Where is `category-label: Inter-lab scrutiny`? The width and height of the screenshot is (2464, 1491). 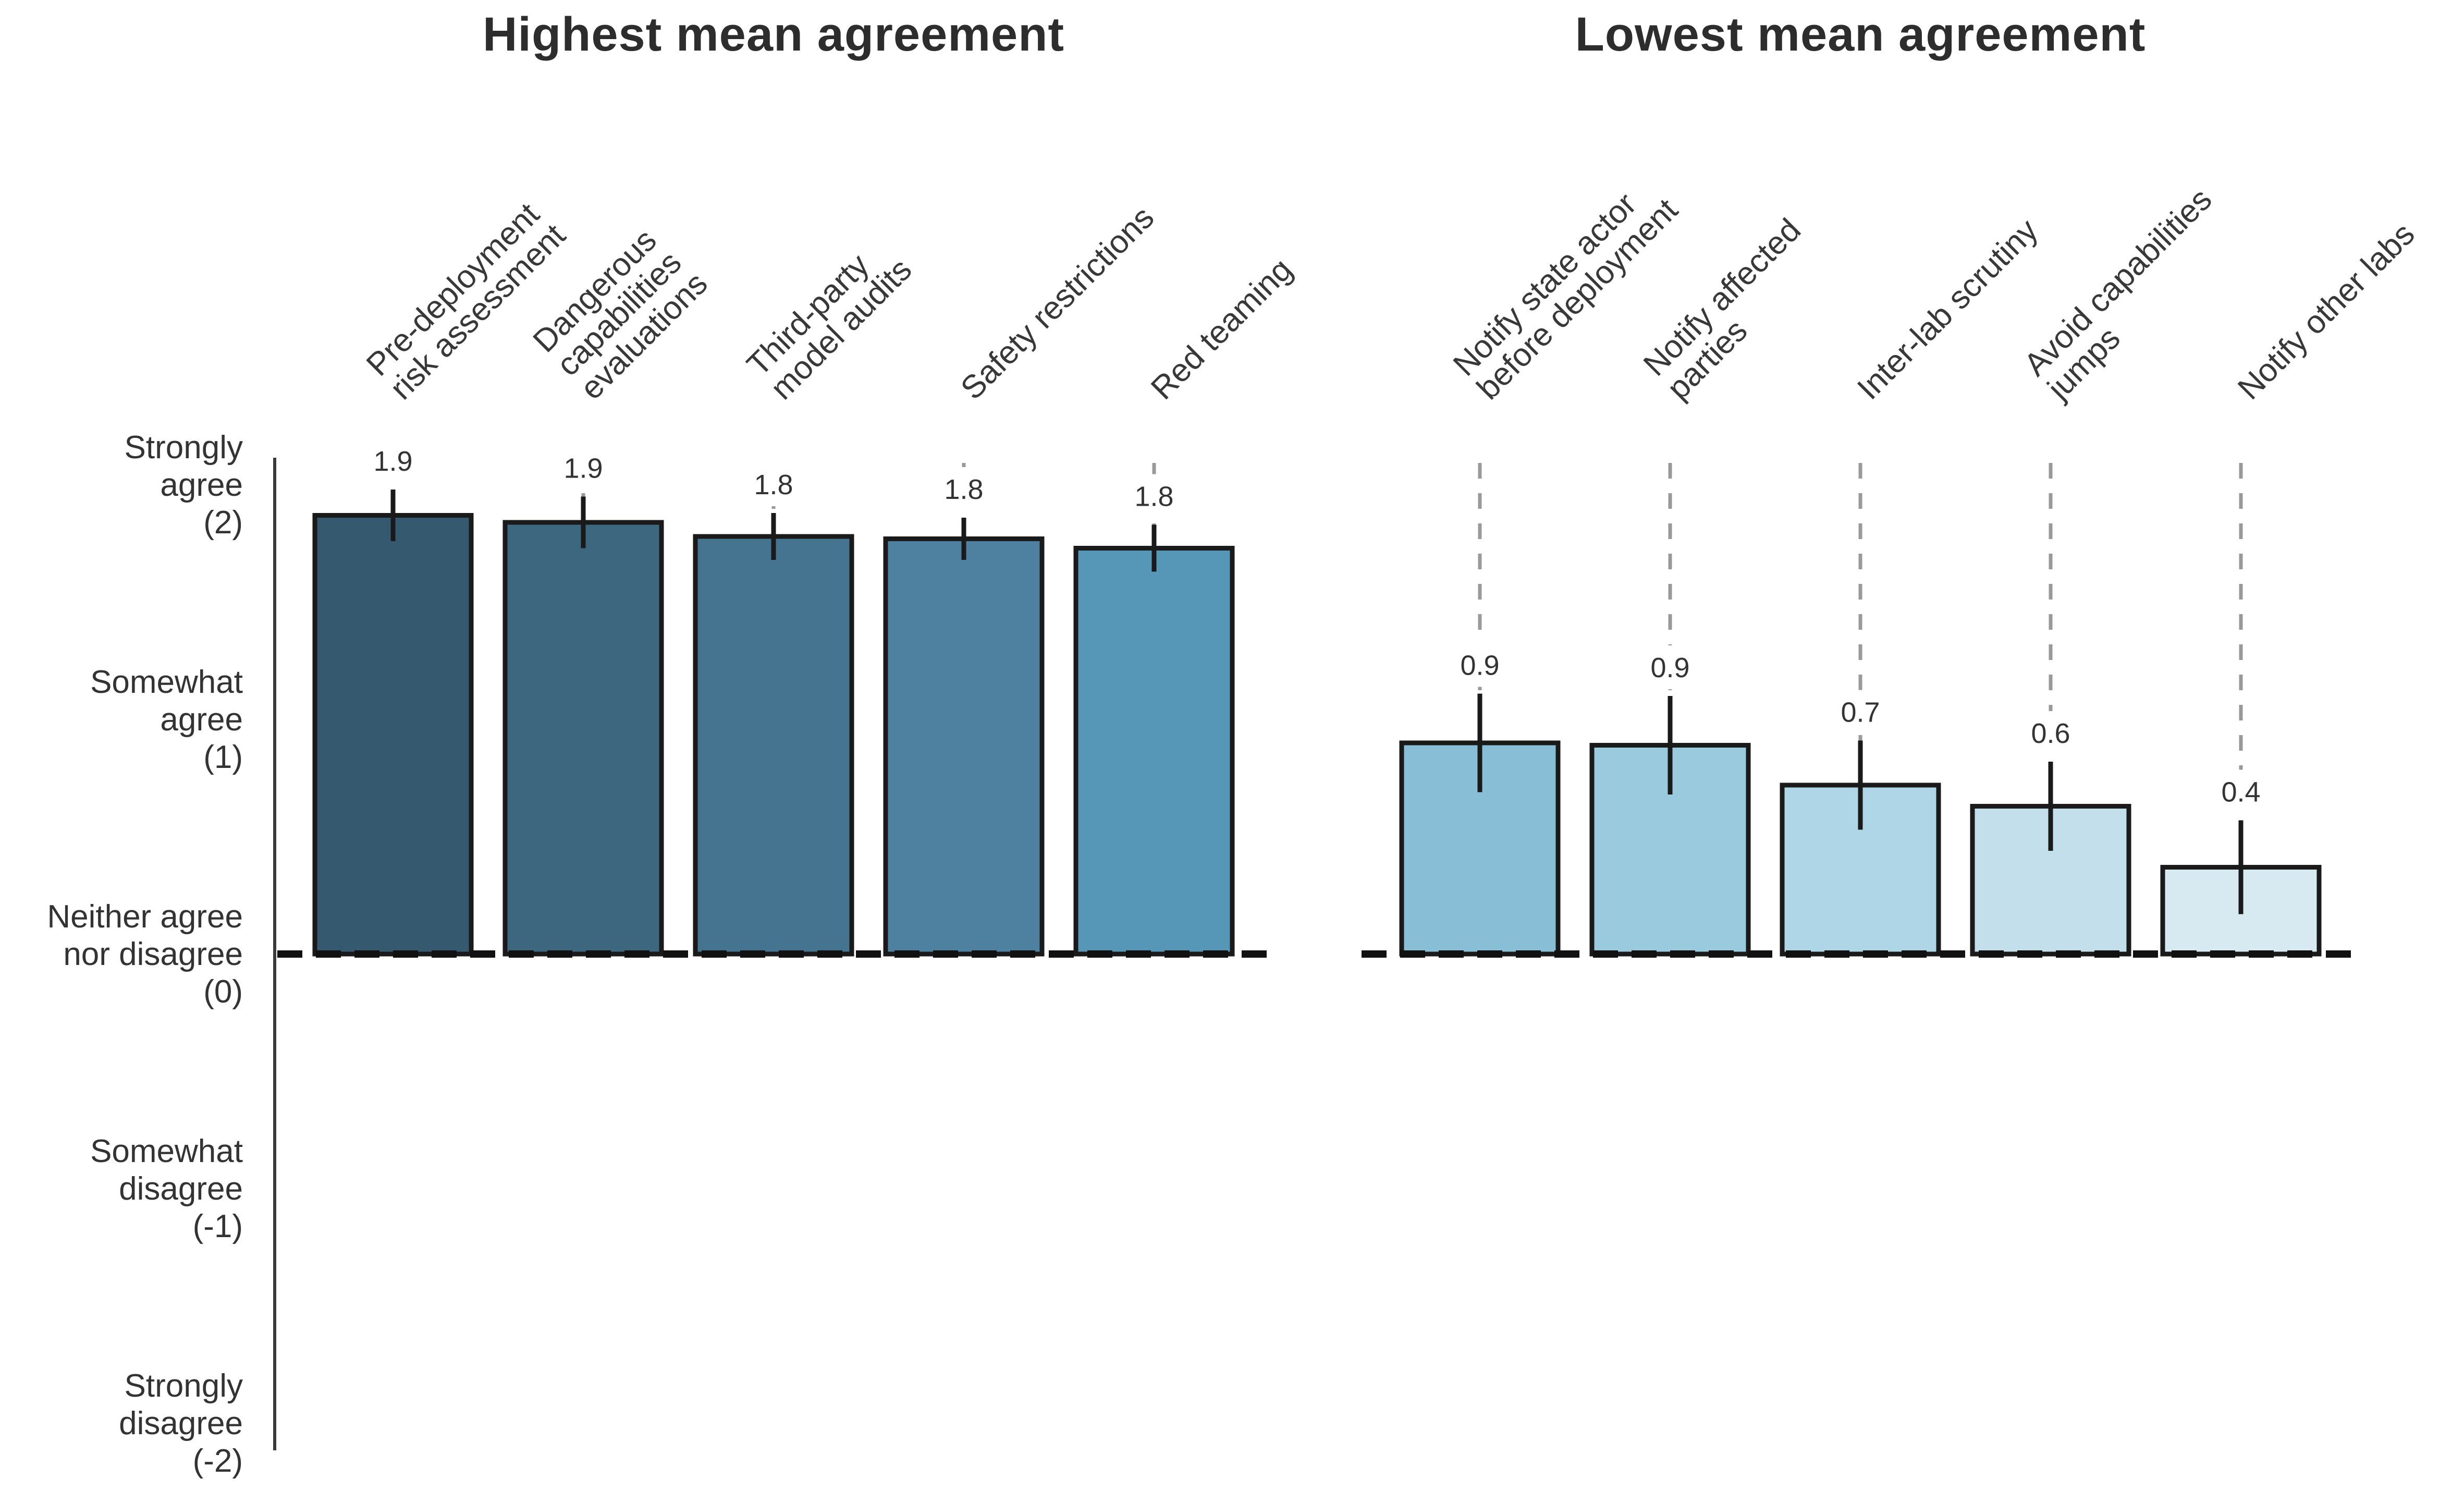 category-label: Inter-lab scrutiny is located at coordinates (1947, 309).